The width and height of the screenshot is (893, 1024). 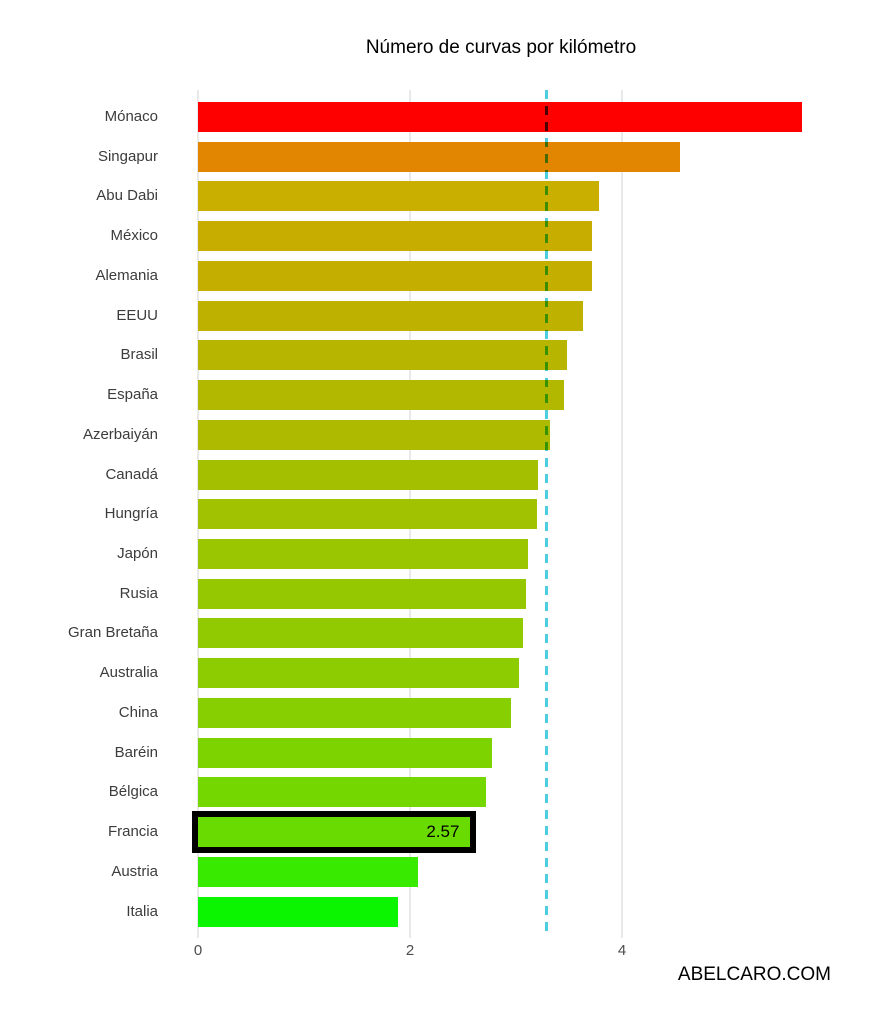 I want to click on bar-barein, so click(x=345, y=752).